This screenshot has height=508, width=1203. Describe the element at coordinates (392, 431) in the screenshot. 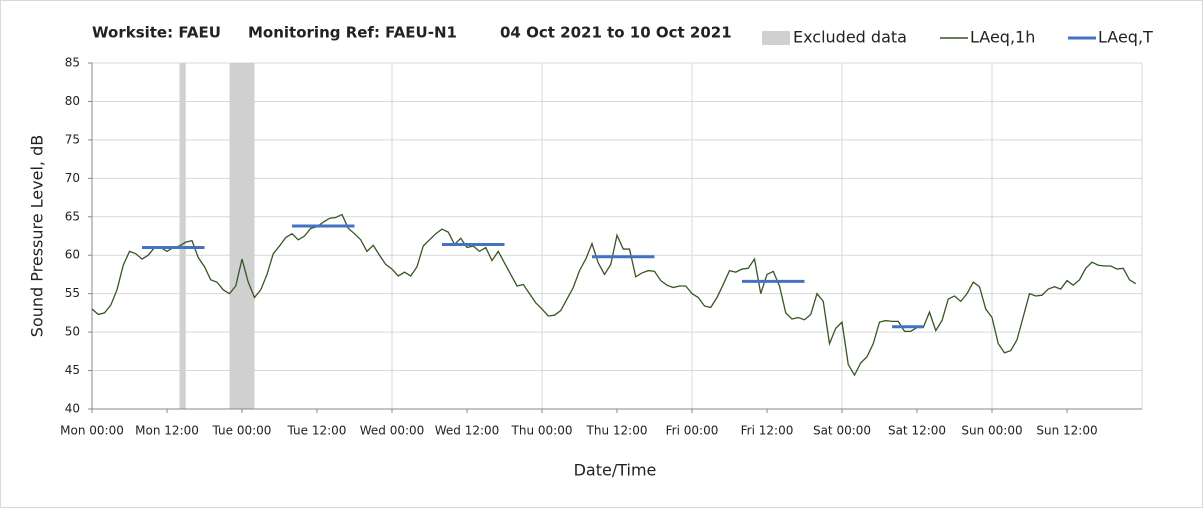

I see `x-tick-label: Wed 00:00` at that location.